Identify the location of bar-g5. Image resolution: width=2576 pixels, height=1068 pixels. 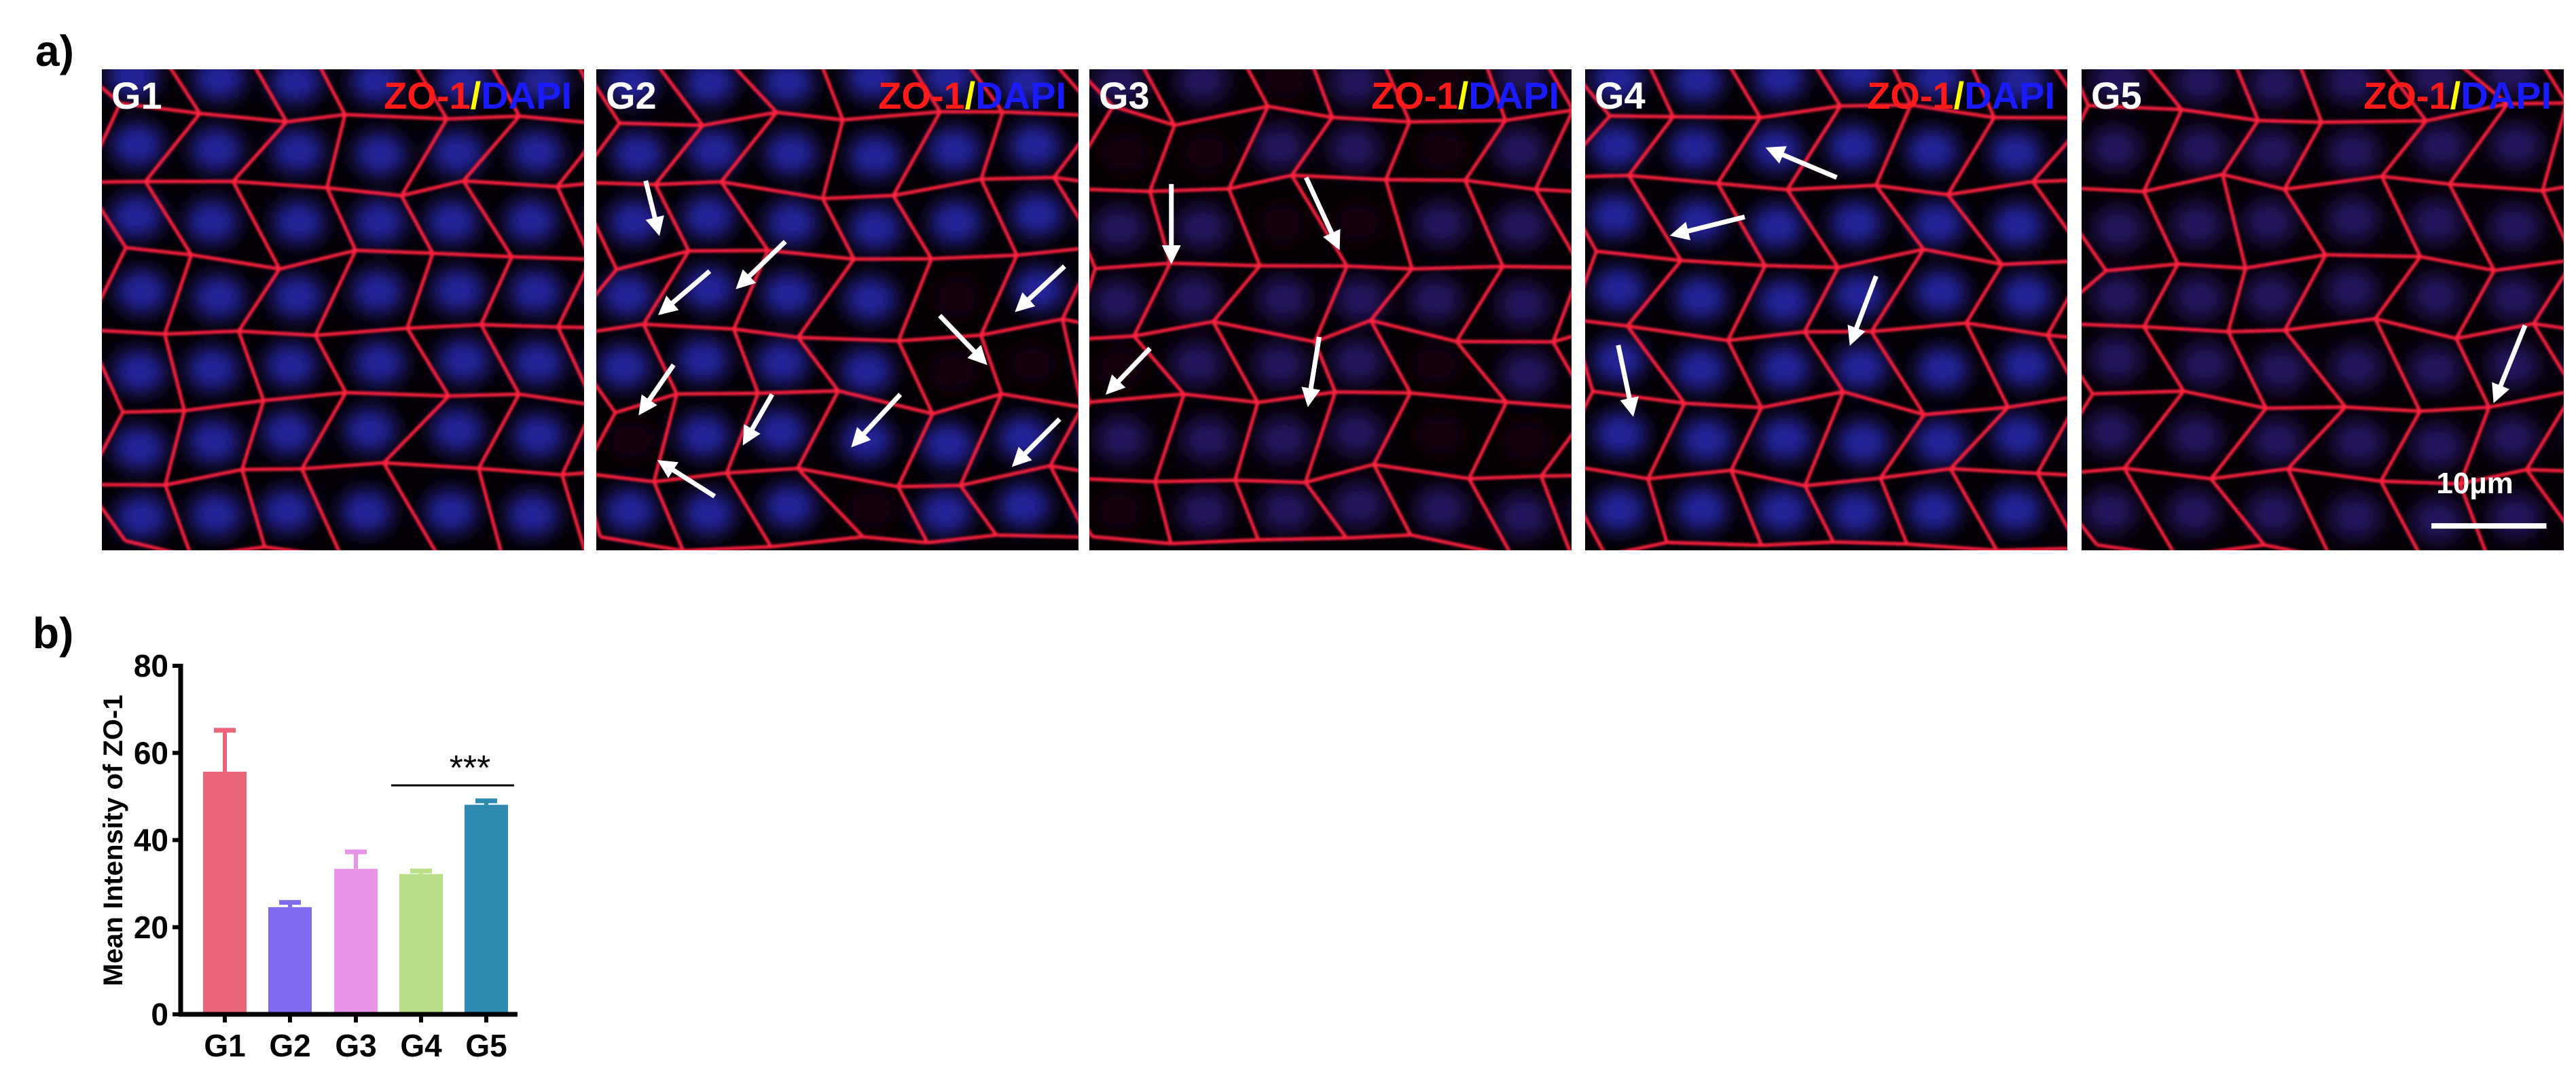
(487, 909).